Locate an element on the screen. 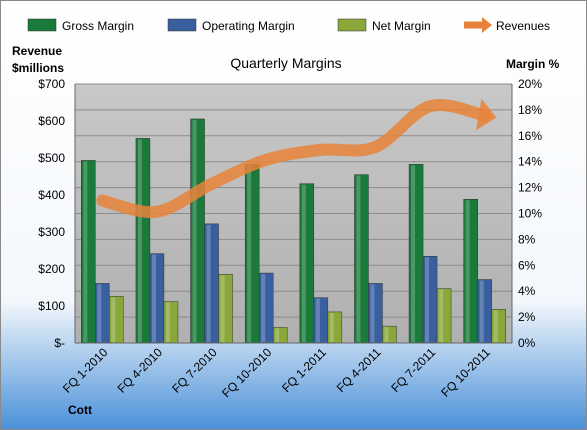 This screenshot has height=430, width=587. legend-item: Operating Margin is located at coordinates (231, 25).